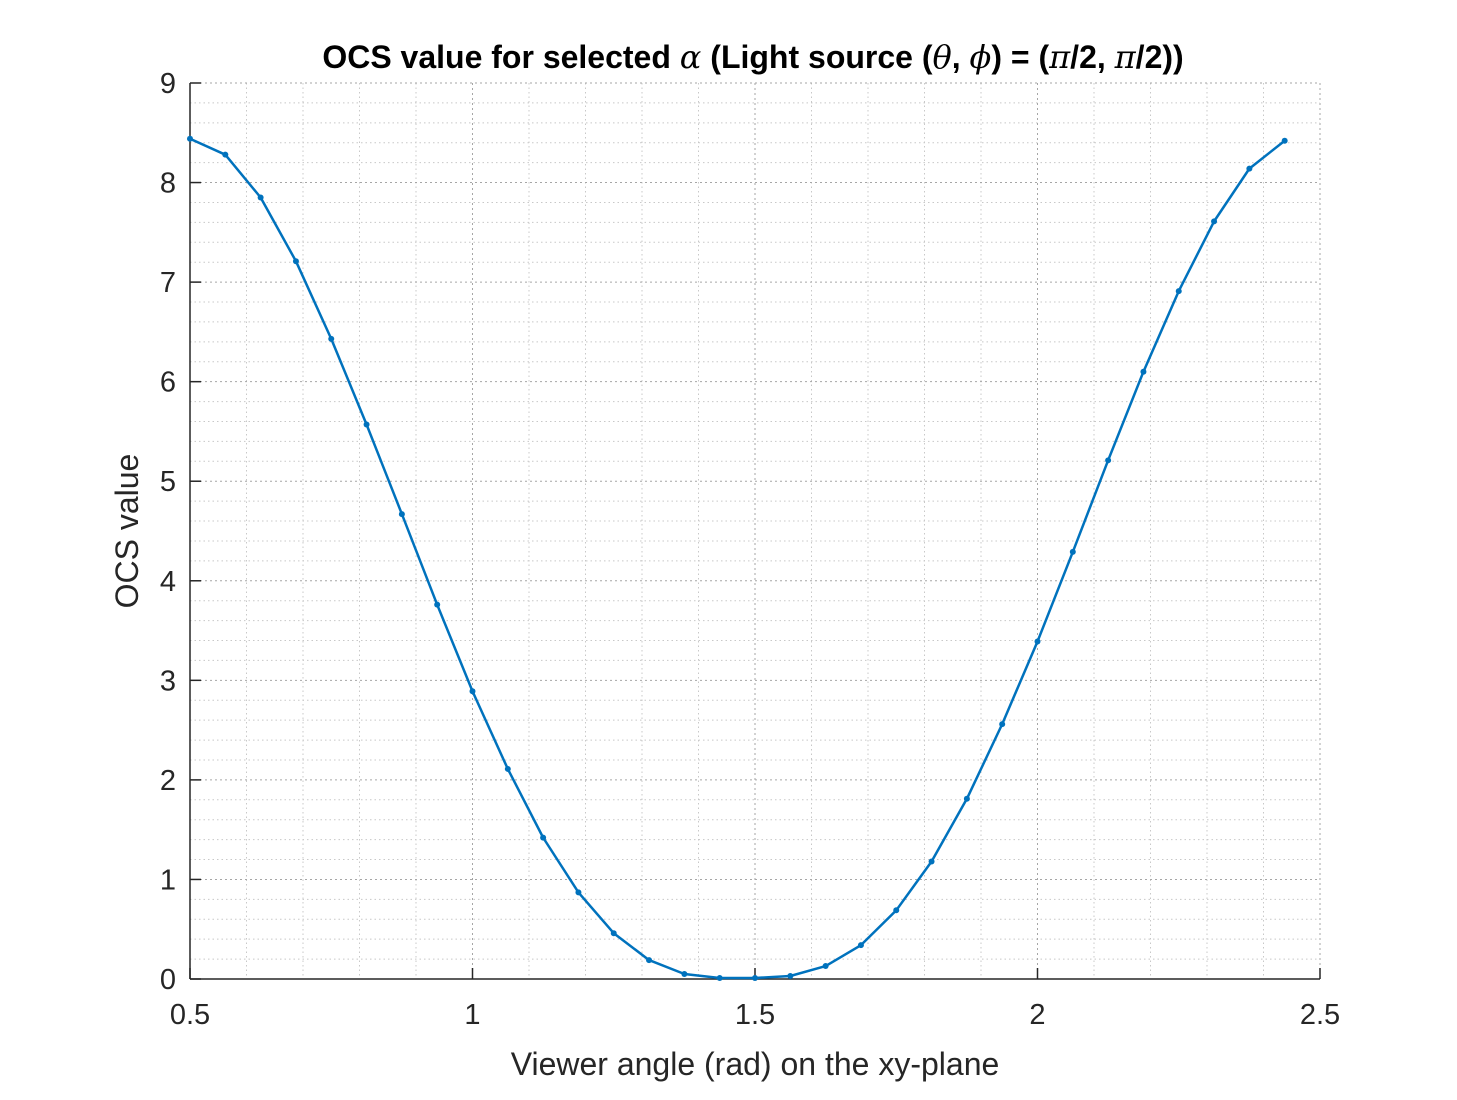  What do you see at coordinates (168, 582) in the screenshot?
I see `y-tick-label: 4` at bounding box center [168, 582].